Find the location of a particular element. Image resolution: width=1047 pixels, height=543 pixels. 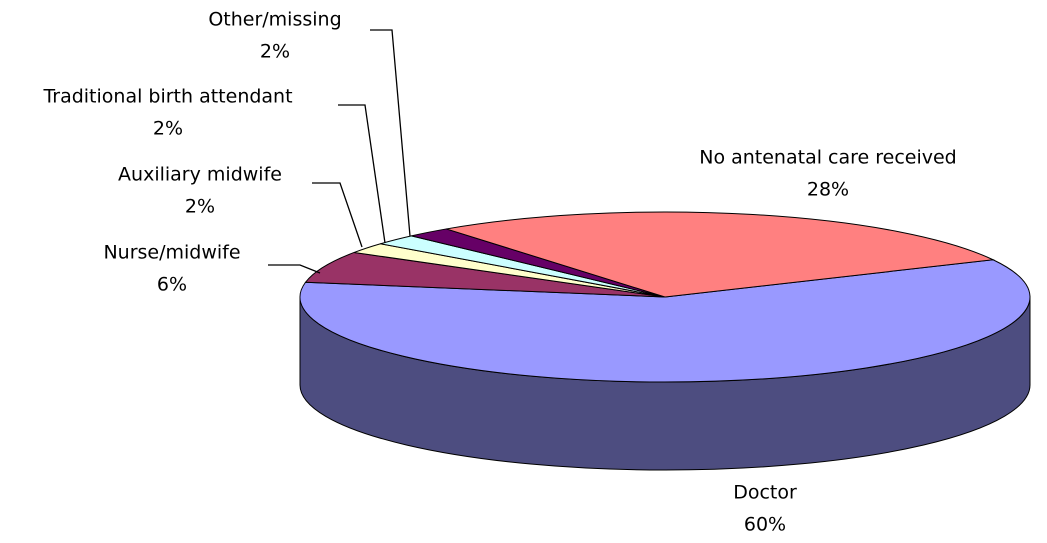

slice-label: Other/missing is located at coordinates (274, 20).